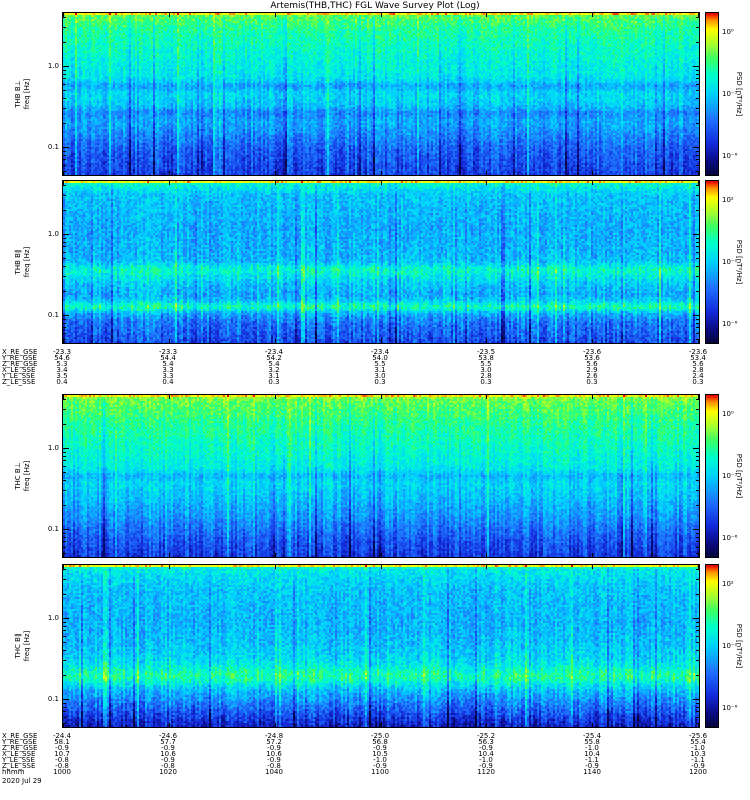 Image resolution: width=750 pixels, height=800 pixels. What do you see at coordinates (698, 352) in the screenshot?
I see `ephemeris-value: -23.6` at bounding box center [698, 352].